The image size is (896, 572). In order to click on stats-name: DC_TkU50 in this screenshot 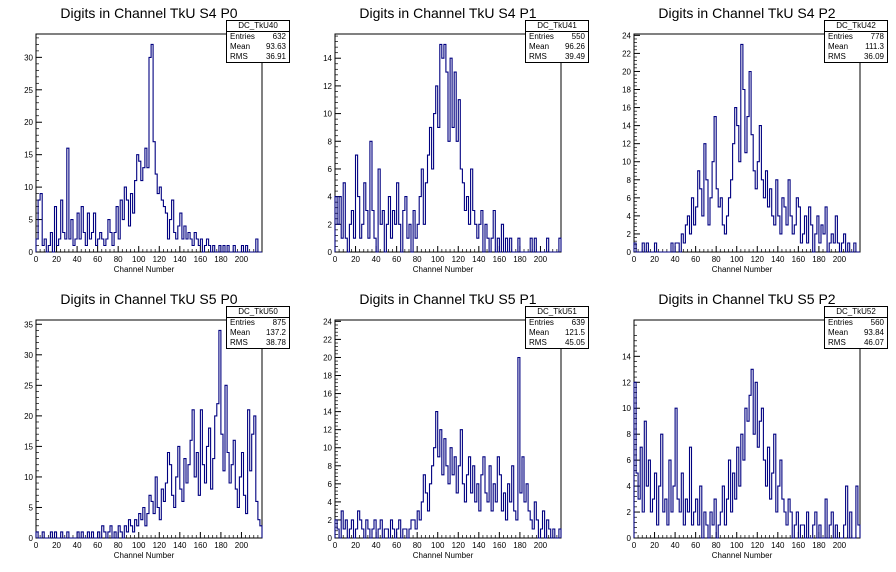, I will do `click(258, 312)`.